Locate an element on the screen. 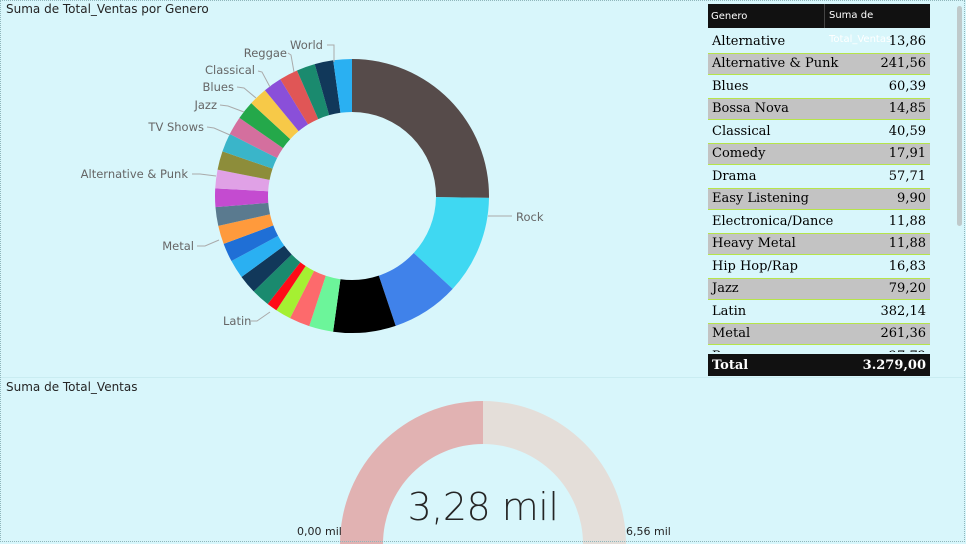 The image size is (966, 544). genre-cell: Blues is located at coordinates (730, 86).